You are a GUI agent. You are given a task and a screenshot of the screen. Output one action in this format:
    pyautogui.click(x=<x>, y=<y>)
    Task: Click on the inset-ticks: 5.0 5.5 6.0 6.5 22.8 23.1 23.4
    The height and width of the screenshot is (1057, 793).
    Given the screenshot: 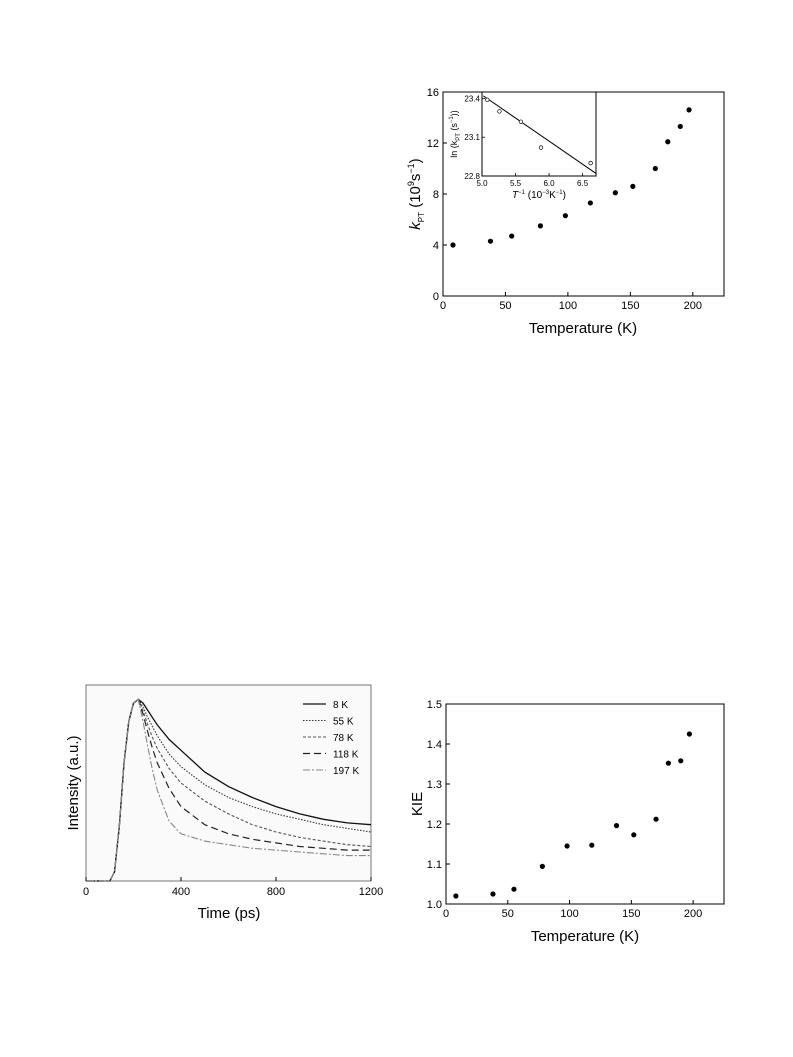 What is the action you would take?
    pyautogui.click(x=526, y=141)
    